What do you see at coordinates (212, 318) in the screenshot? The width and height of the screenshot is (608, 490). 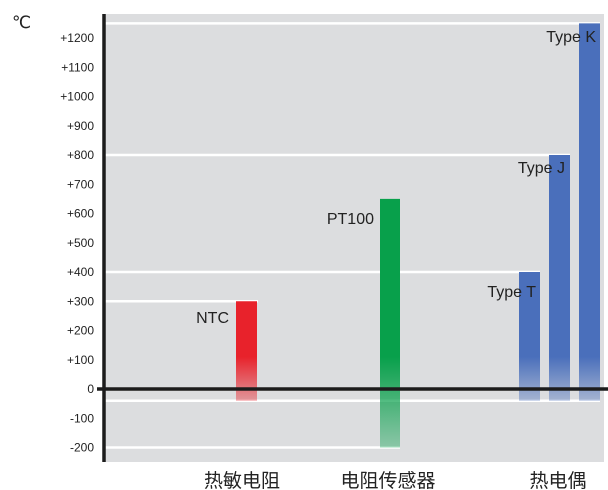 I see `bar-label-ntc: NTC` at bounding box center [212, 318].